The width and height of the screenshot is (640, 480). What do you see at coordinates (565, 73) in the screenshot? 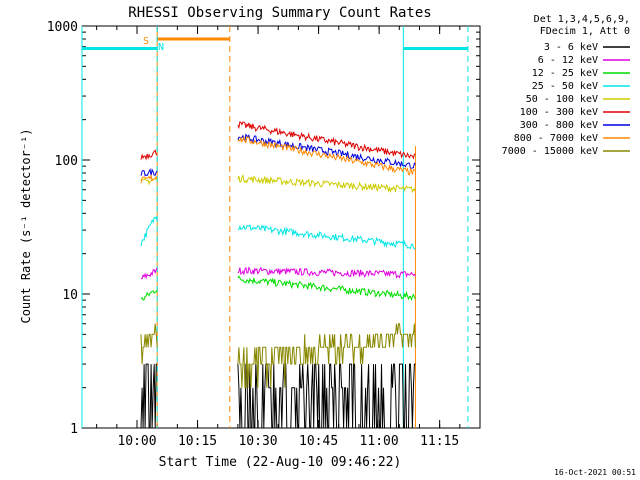
I see `legend-label: 12 - 25 keV` at bounding box center [565, 73].